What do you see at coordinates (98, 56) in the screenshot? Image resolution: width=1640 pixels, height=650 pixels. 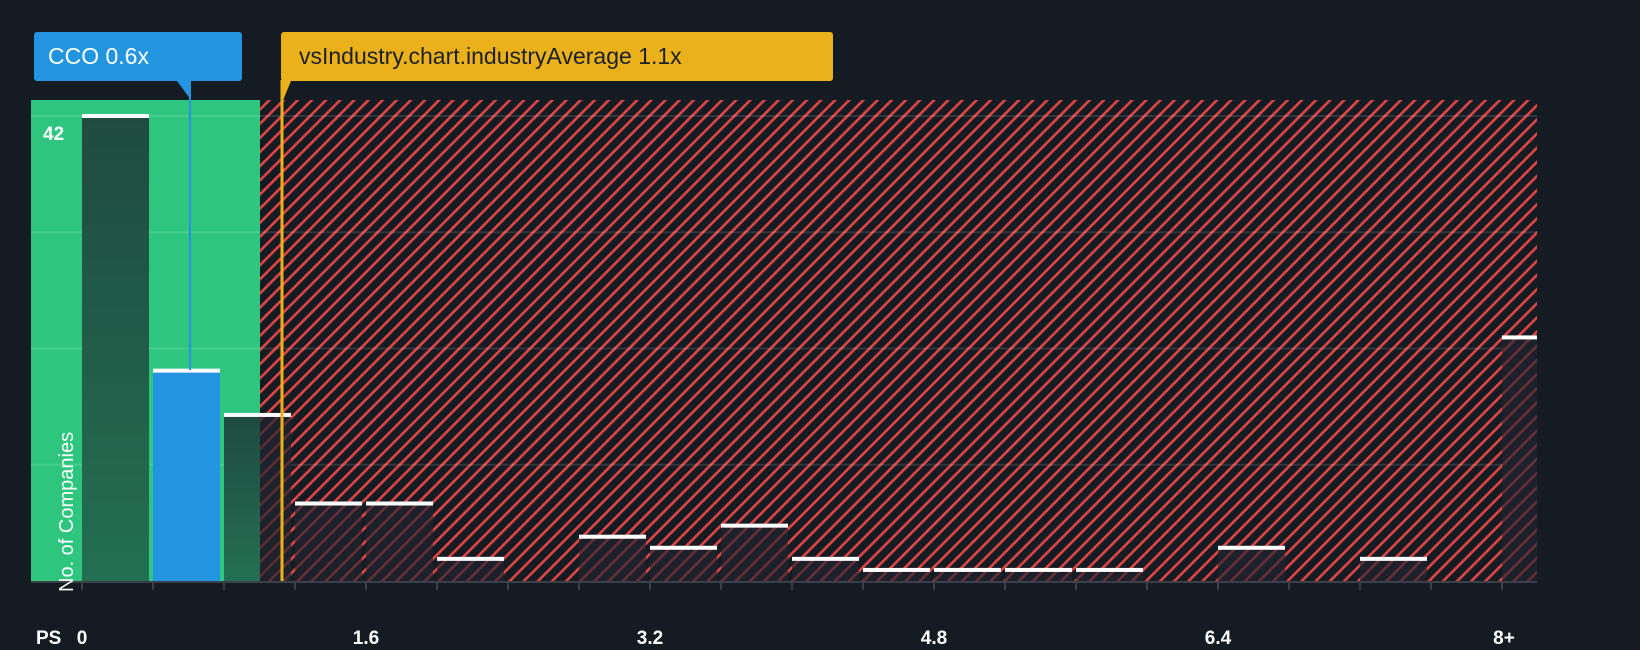 I see `company-ps-label: CCO 0.6x` at bounding box center [98, 56].